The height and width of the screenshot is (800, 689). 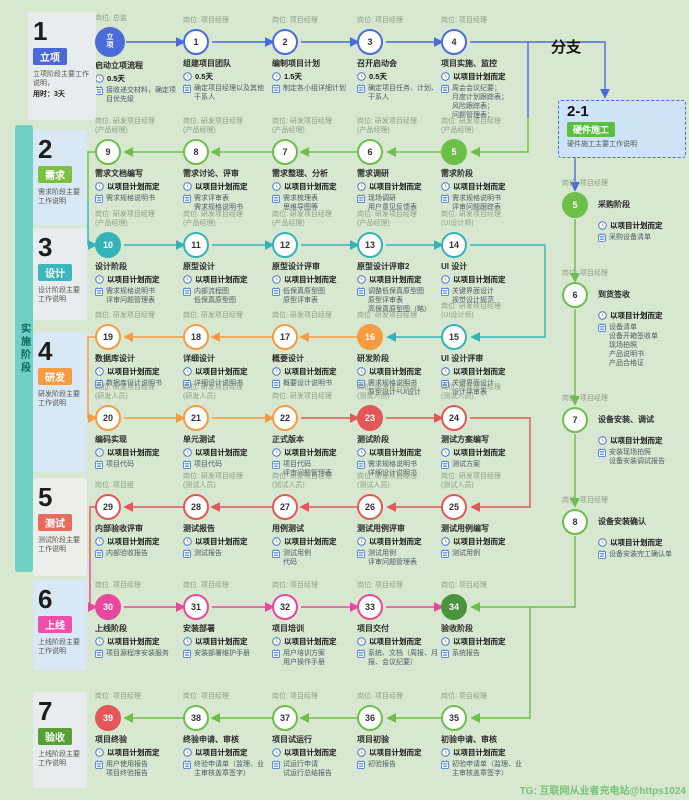 What do you see at coordinates (59, 197) in the screenshot?
I see `phase-description: 需求阶段主要工作说明` at bounding box center [59, 197].